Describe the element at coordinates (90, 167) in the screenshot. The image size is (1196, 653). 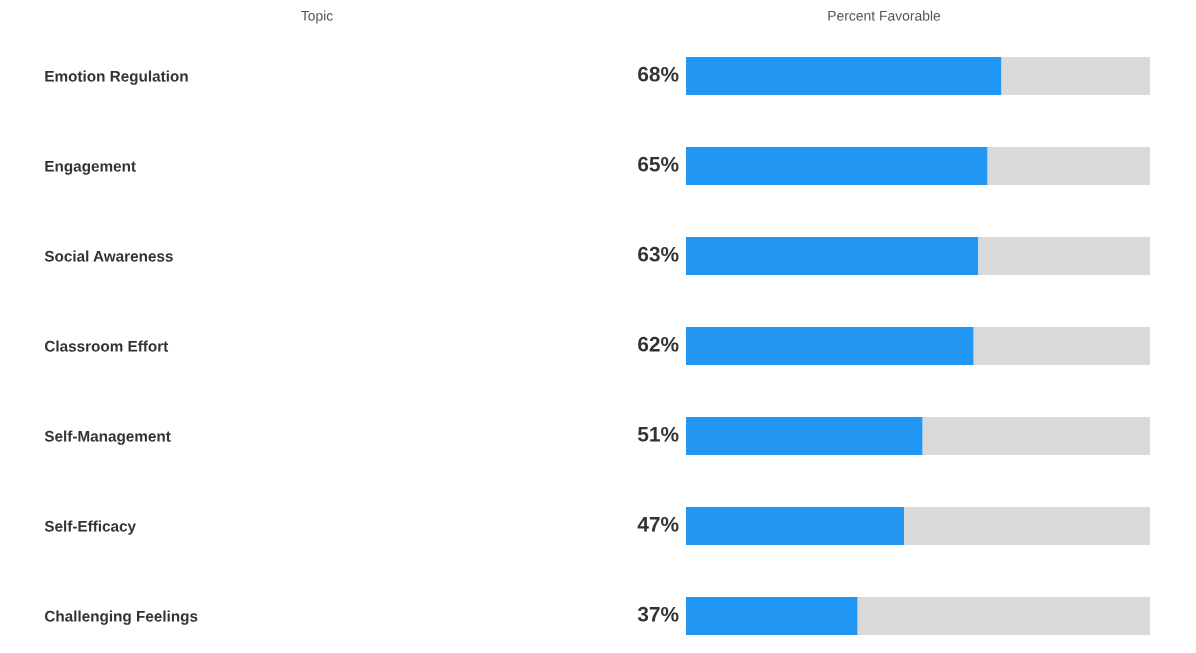
I see `y-tick-label: Engagement` at that location.